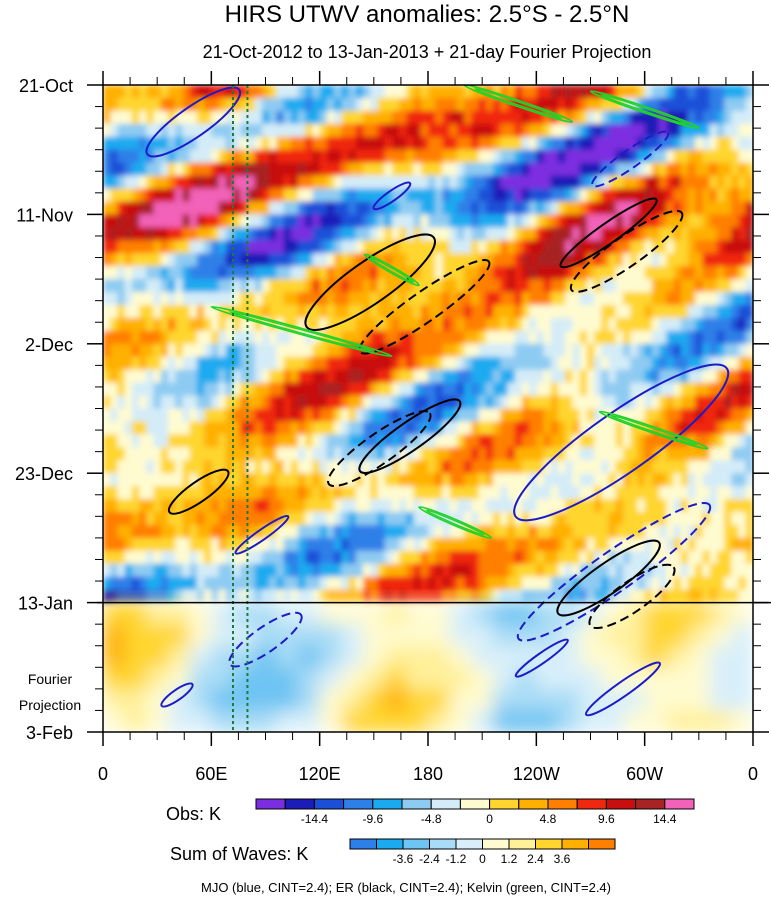 This screenshot has width=771, height=904. Describe the element at coordinates (270, 804) in the screenshot. I see `colorbar-cell` at that location.